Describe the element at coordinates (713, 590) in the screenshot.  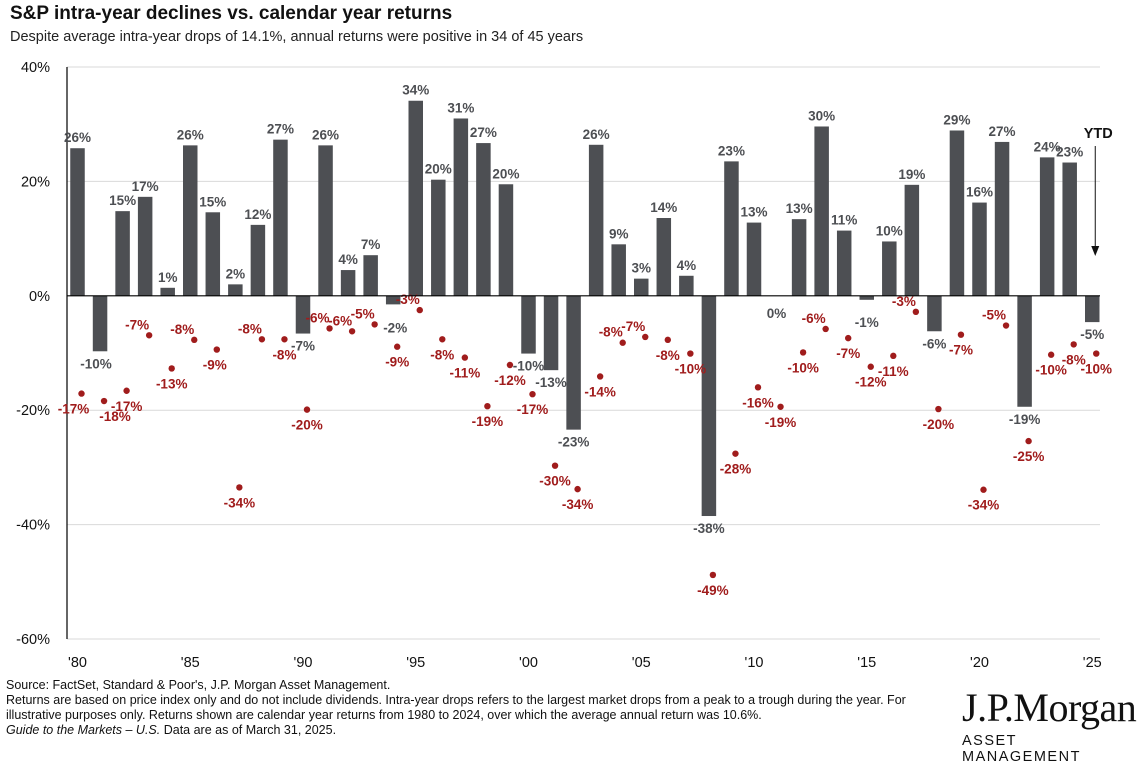
I see `decline-label: -49%` at that location.